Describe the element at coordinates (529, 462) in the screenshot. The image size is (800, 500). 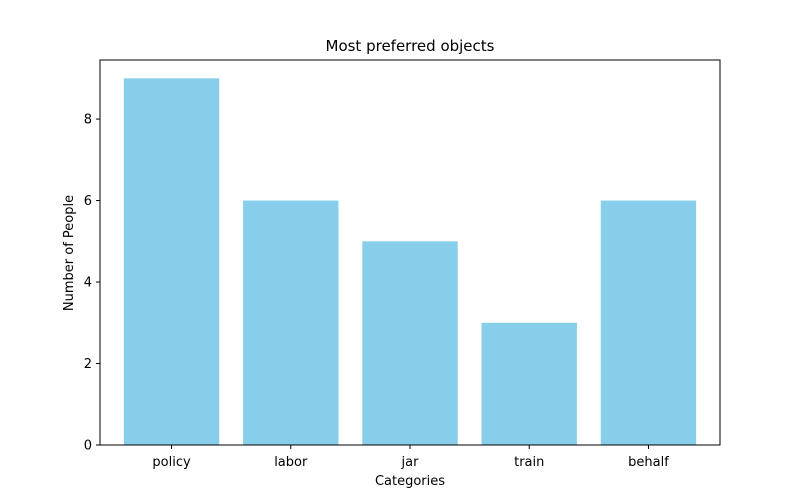
I see `x-tick-label: train` at that location.